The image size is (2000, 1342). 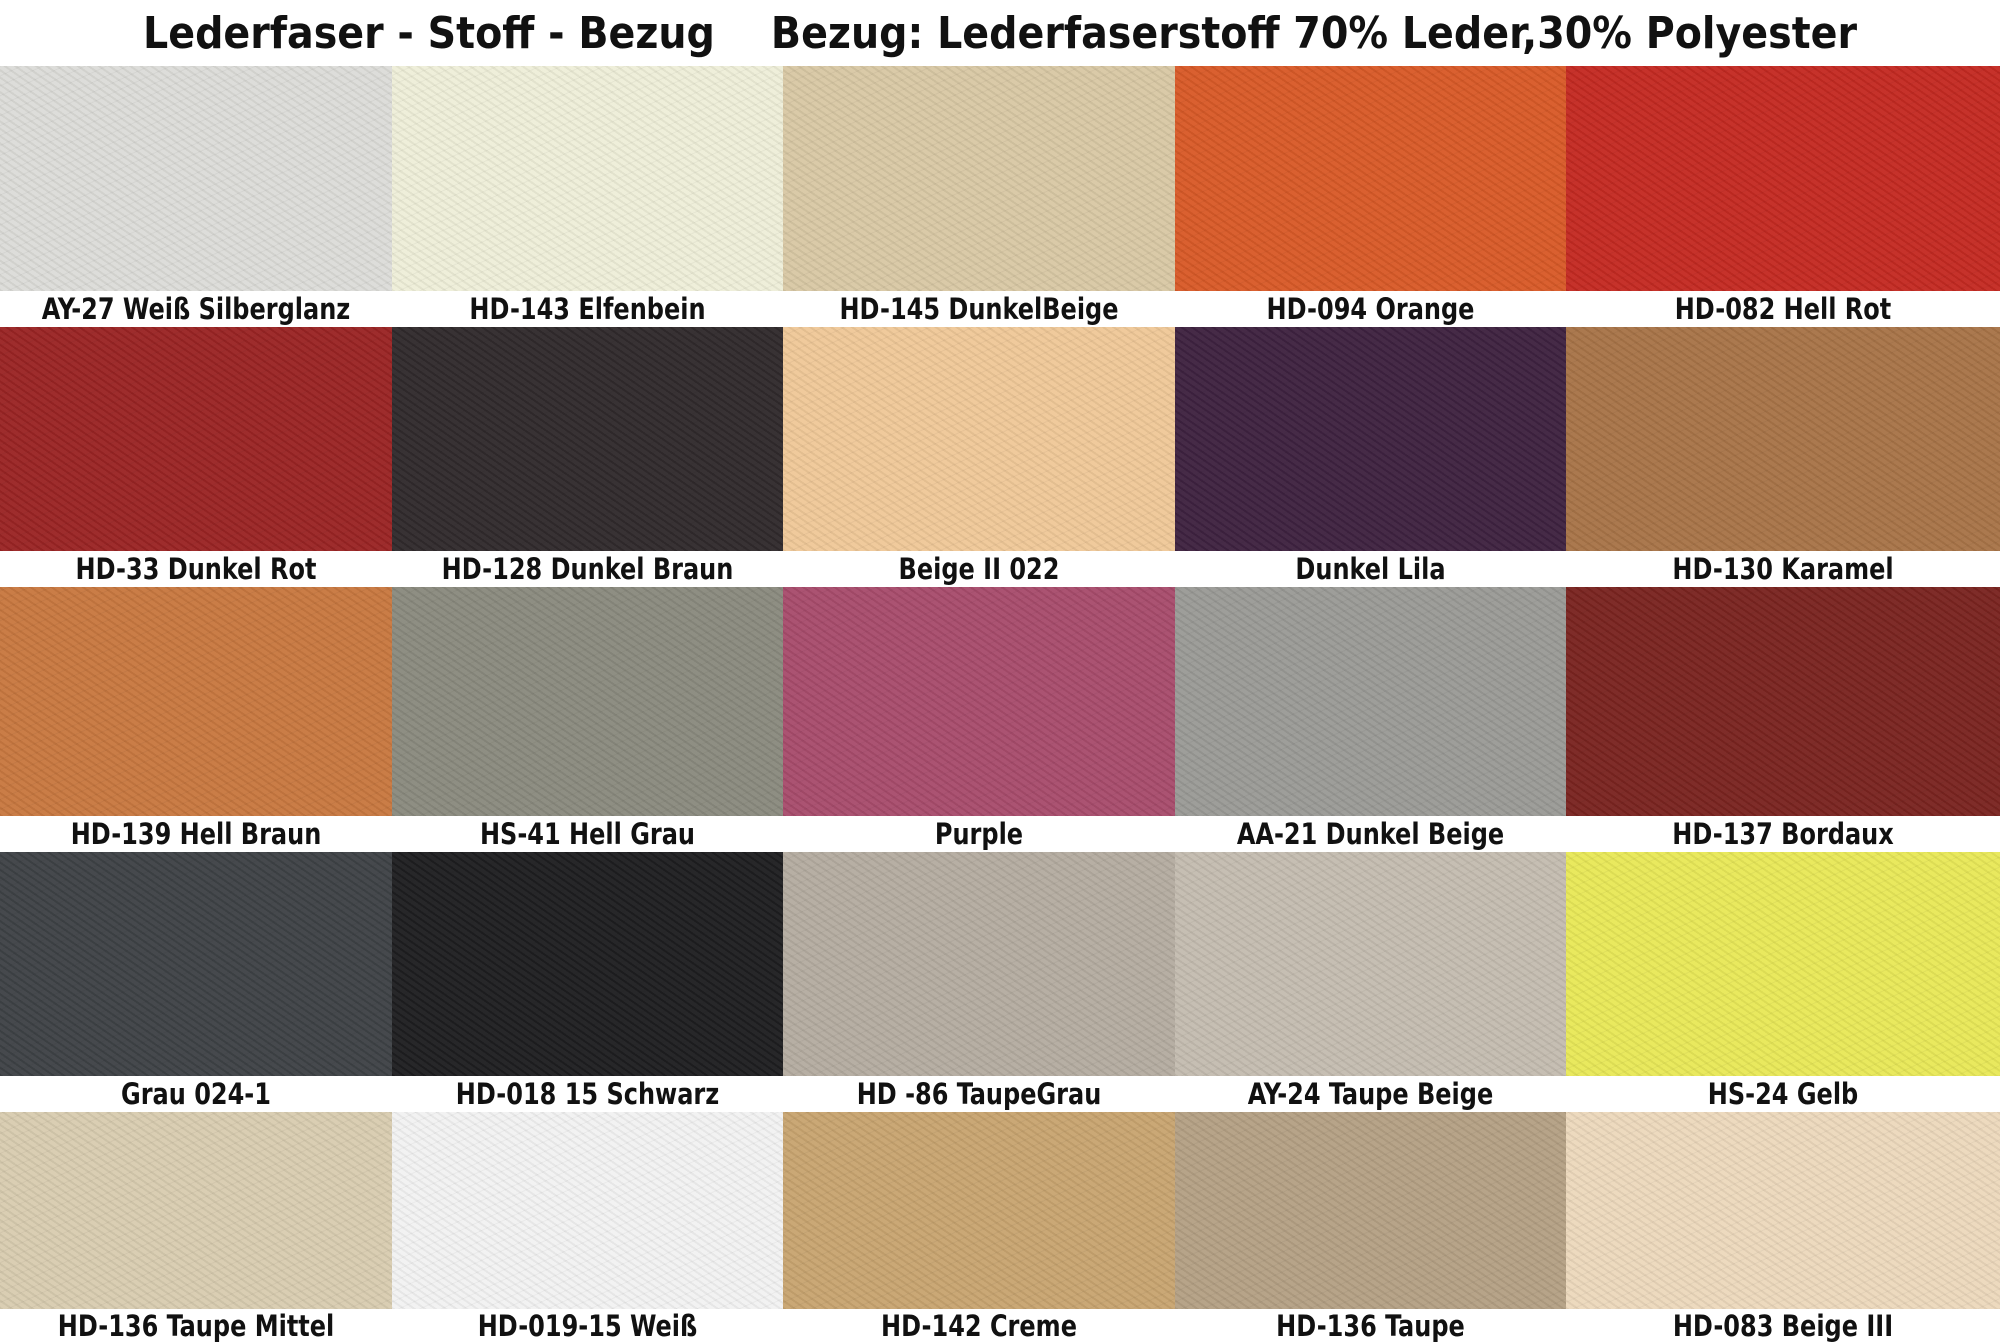 I want to click on swatch-card: Dunkel Lila, so click(x=1370, y=457).